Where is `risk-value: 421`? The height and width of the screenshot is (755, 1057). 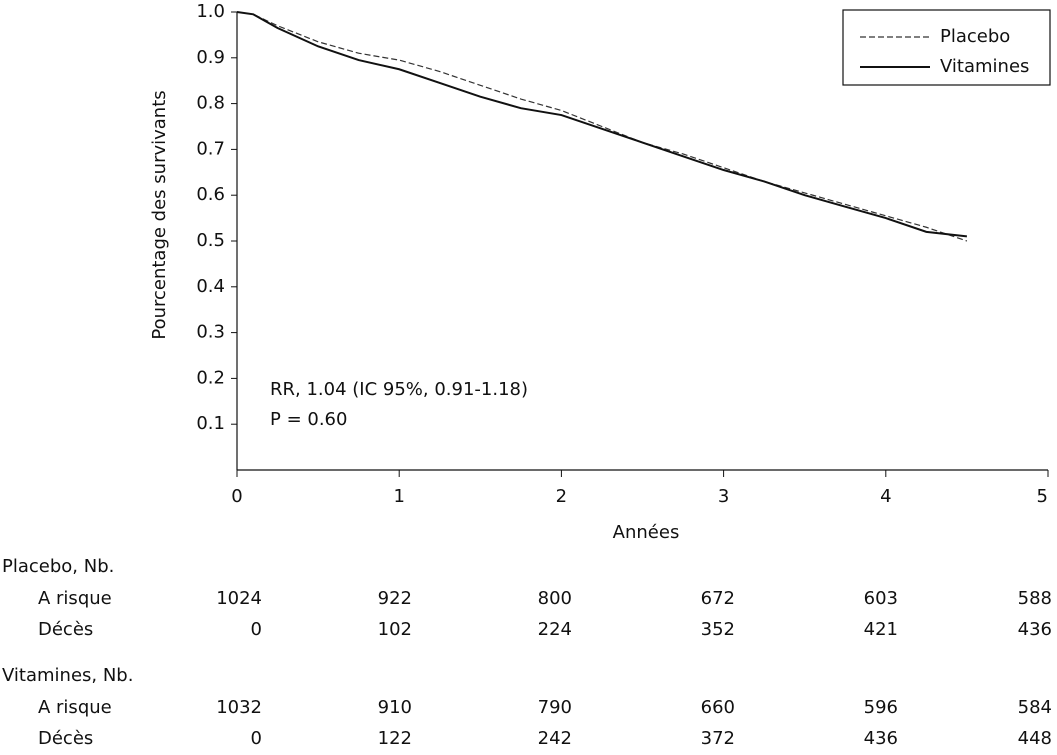 risk-value: 421 is located at coordinates (881, 629).